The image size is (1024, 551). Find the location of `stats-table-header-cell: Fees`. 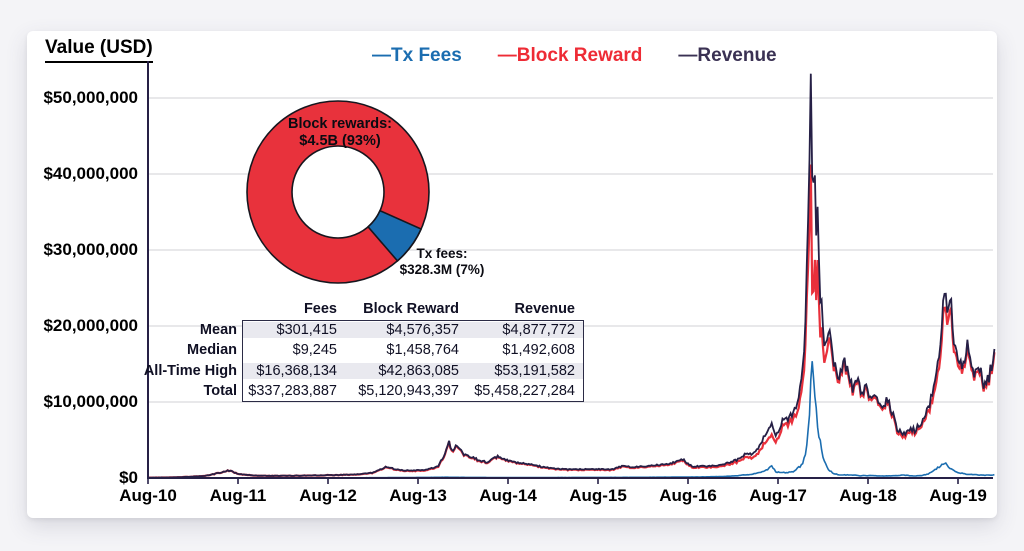

stats-table-header-cell: Fees is located at coordinates (320, 309).